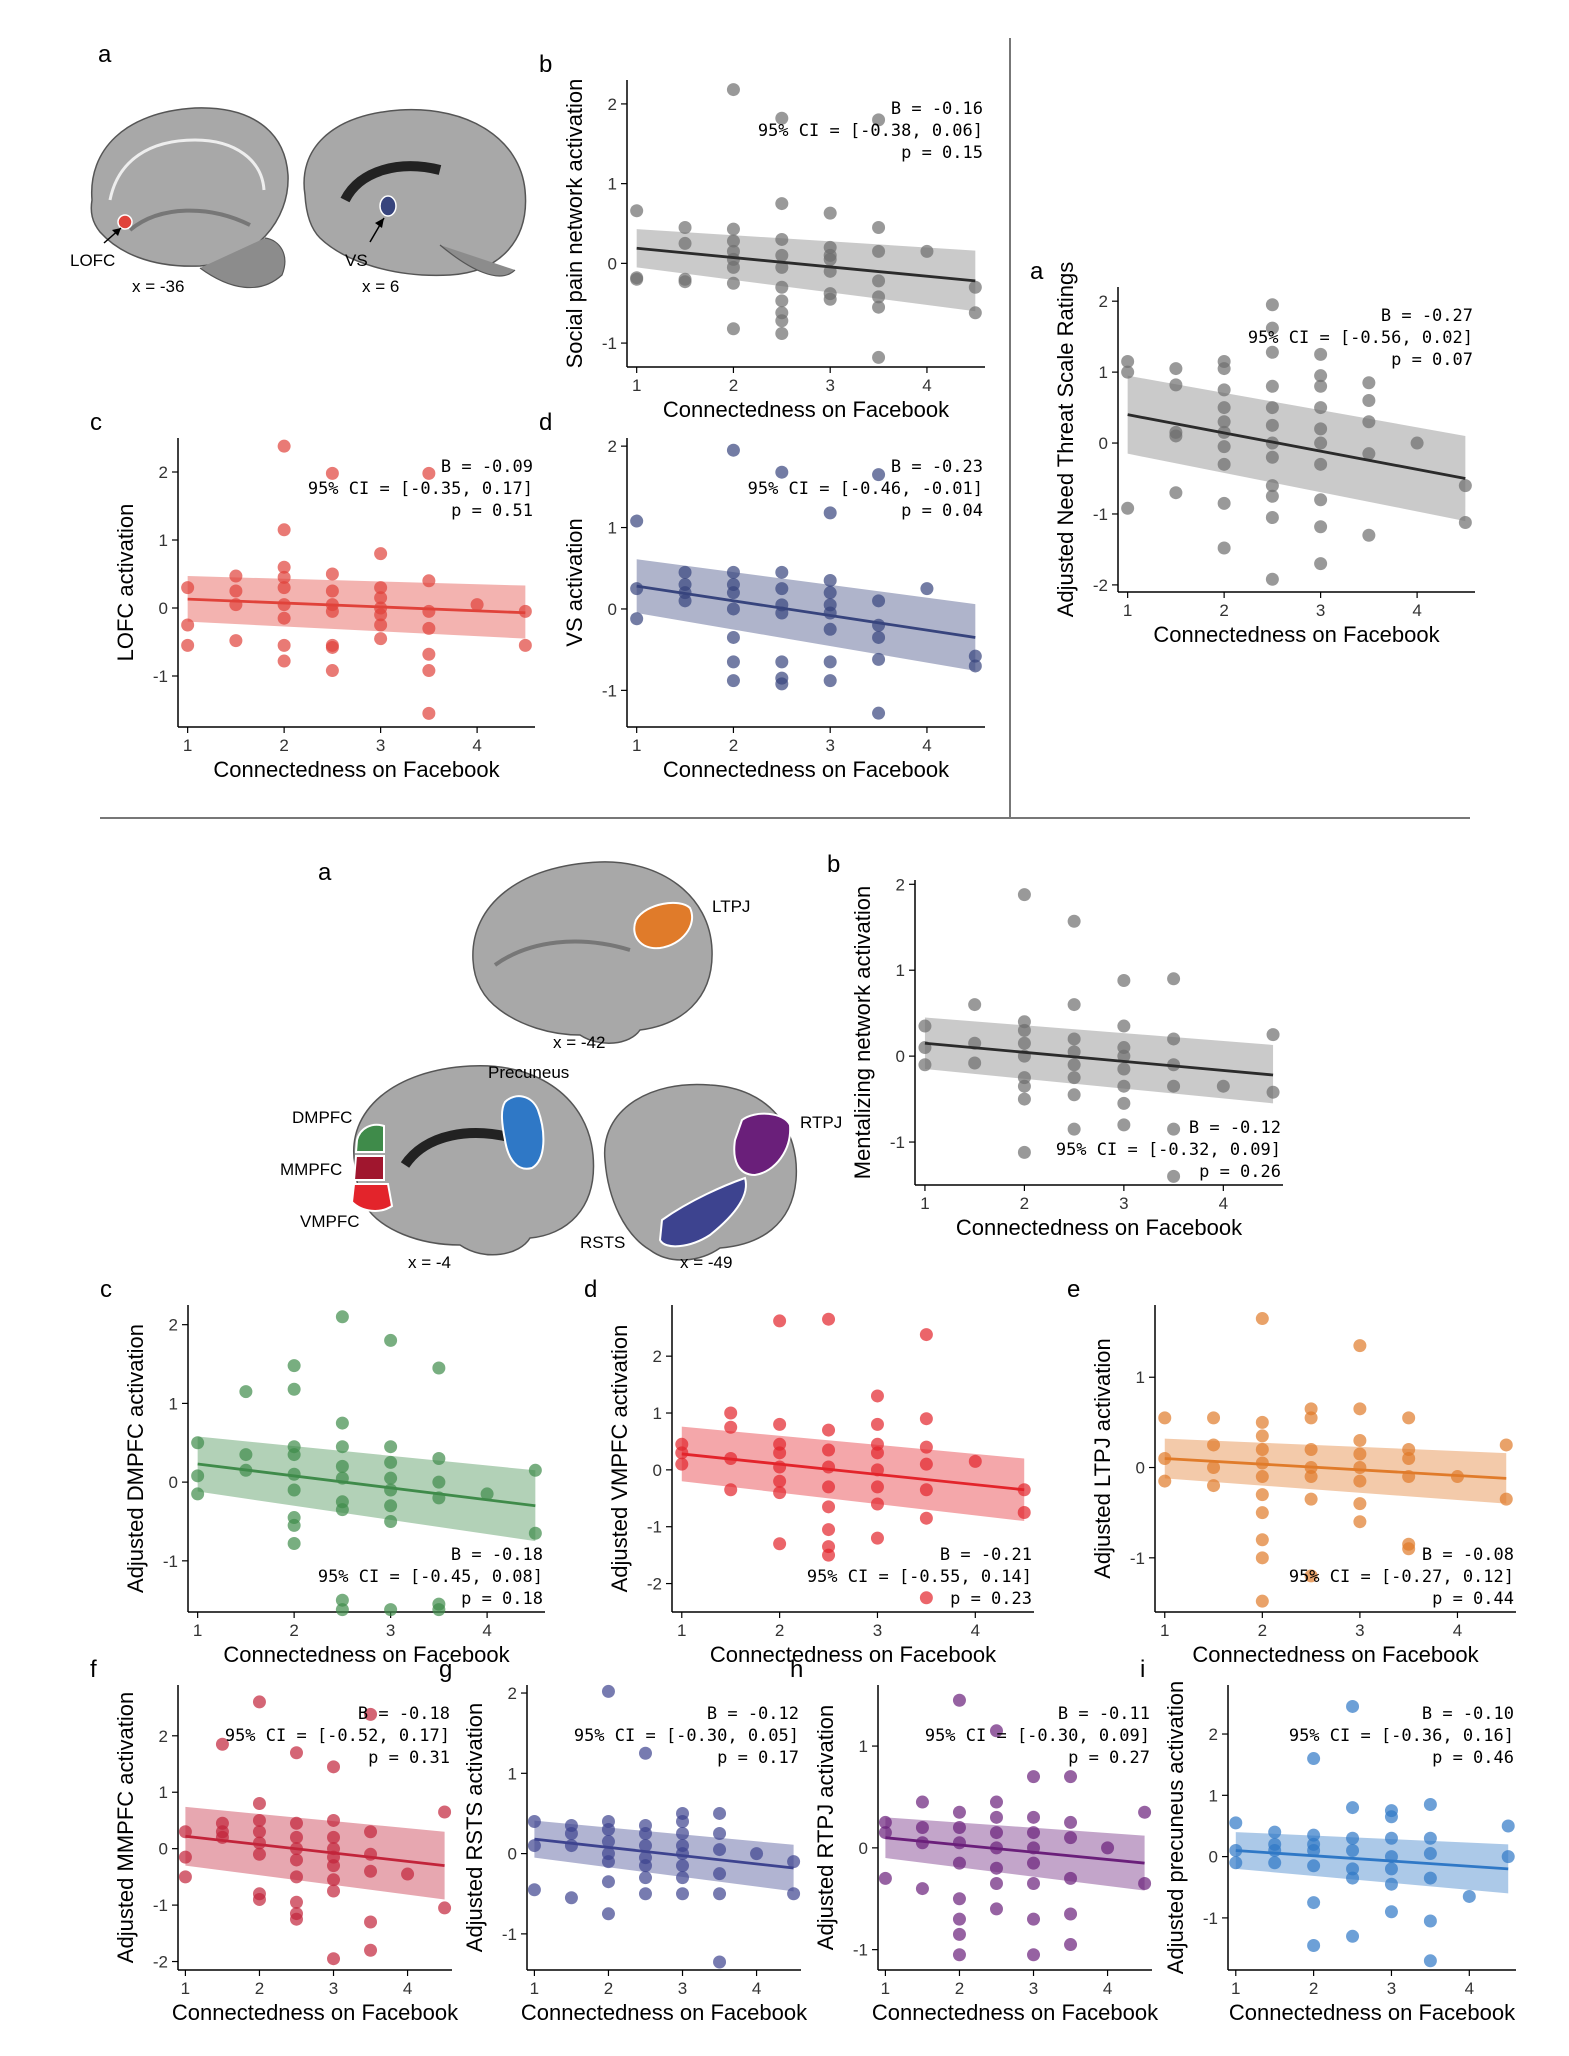 This screenshot has height=2056, width=1569. Describe the element at coordinates (1168, 1150) in the screenshot. I see `stat-line: 95% CI = [-0.32, 0.09]` at that location.